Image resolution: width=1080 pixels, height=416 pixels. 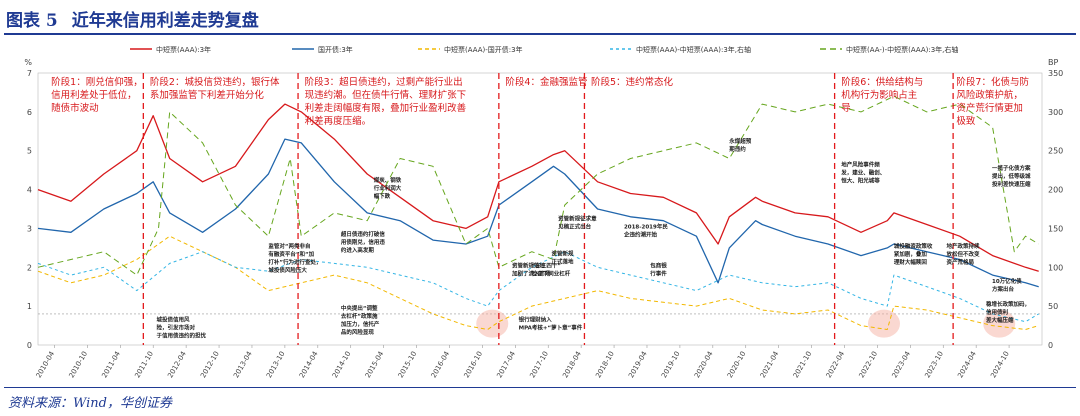 I want to click on left-axis-unit: %, so click(x=28, y=62).